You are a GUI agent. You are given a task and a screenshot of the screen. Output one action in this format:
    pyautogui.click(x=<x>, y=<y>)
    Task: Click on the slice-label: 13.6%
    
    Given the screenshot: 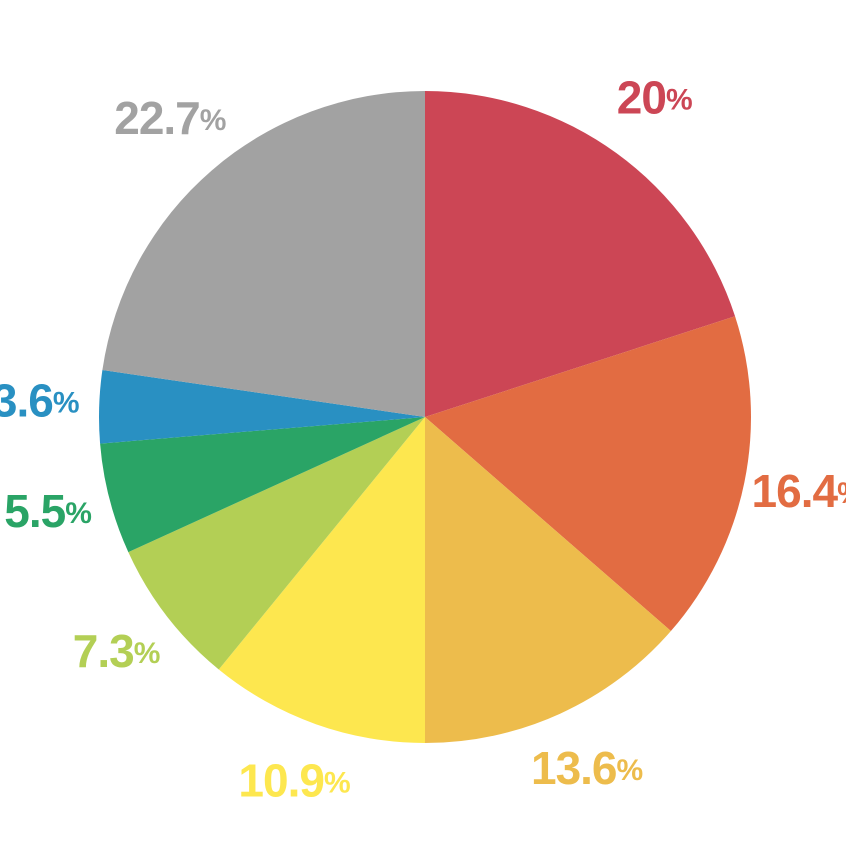 What is the action you would take?
    pyautogui.click(x=587, y=768)
    